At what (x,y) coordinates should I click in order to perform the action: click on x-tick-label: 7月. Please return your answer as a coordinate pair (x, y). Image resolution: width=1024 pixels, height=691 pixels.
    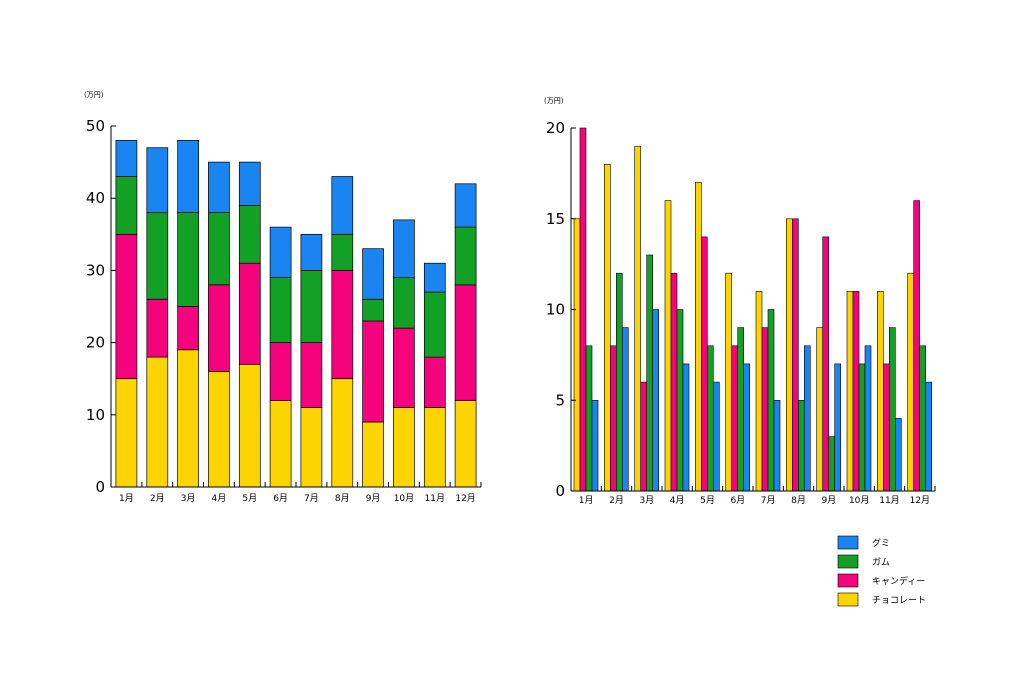
    Looking at the image, I should click on (768, 500).